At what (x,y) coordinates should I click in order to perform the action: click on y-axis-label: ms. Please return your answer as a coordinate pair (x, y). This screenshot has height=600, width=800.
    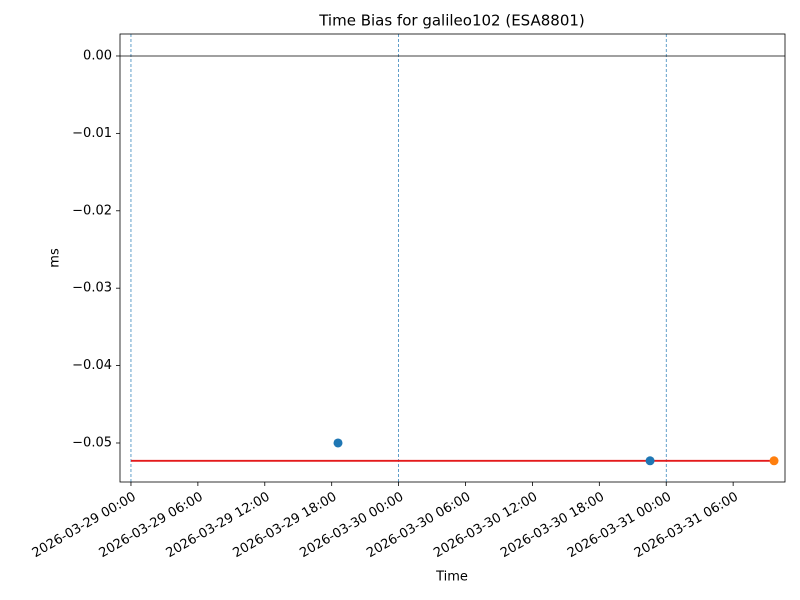
    Looking at the image, I should click on (55, 258).